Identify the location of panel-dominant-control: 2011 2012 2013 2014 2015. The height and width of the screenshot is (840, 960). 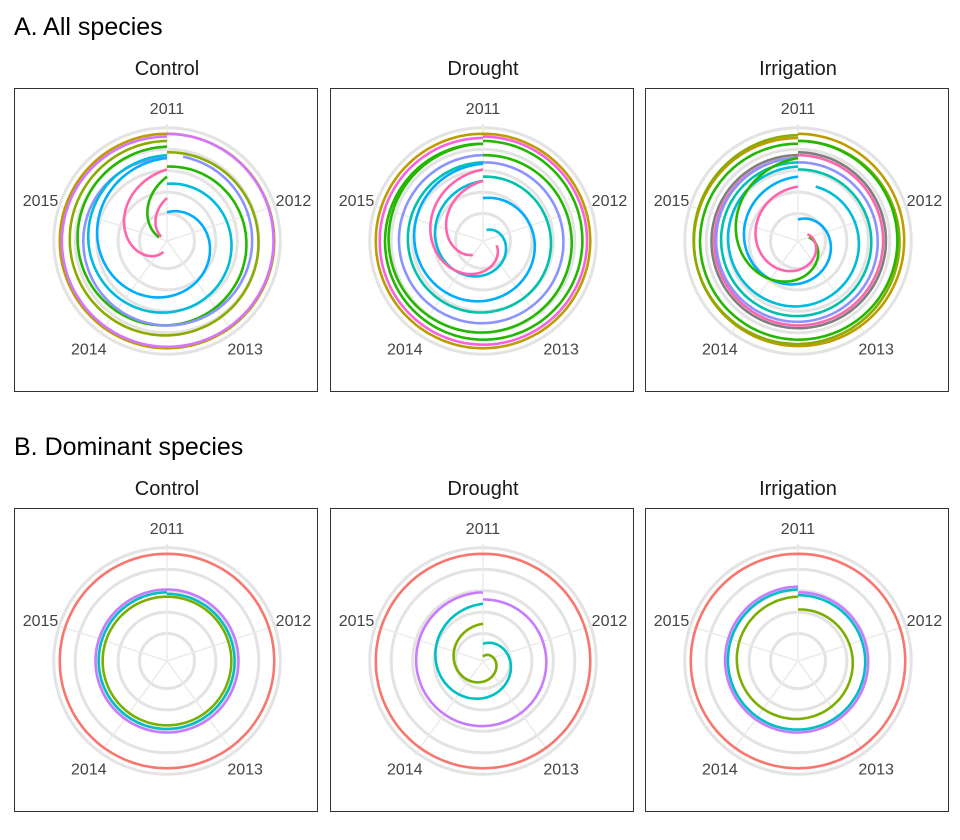
(166, 660).